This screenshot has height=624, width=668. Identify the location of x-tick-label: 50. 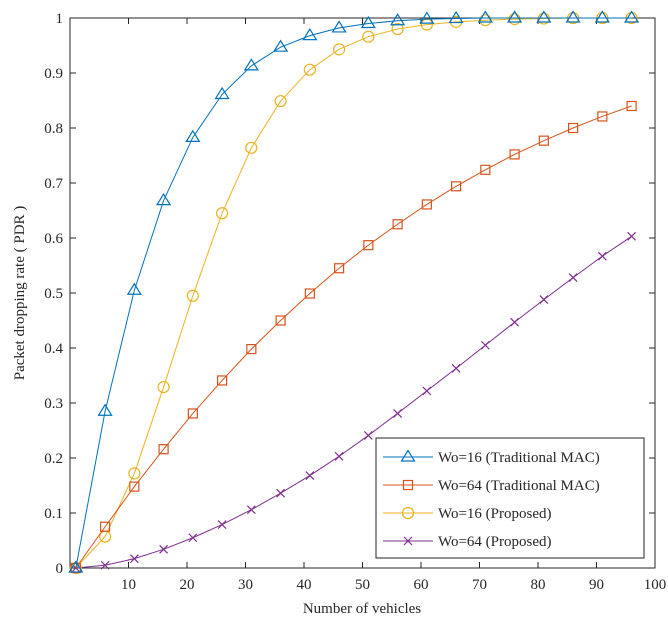
(362, 585).